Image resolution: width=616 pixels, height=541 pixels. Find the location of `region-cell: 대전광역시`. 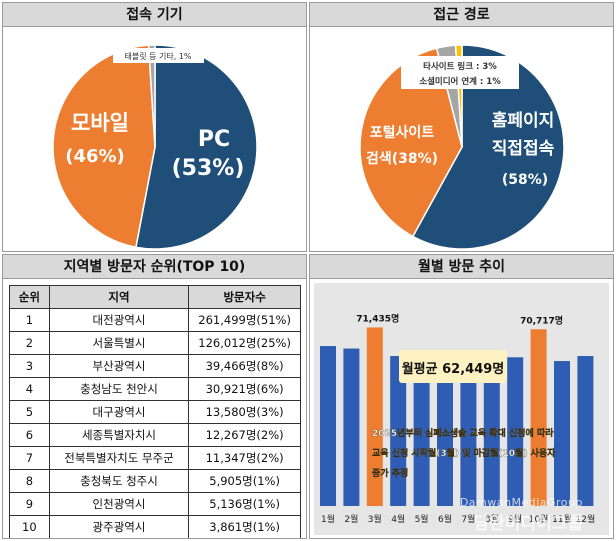

region-cell: 대전광역시 is located at coordinates (119, 320).